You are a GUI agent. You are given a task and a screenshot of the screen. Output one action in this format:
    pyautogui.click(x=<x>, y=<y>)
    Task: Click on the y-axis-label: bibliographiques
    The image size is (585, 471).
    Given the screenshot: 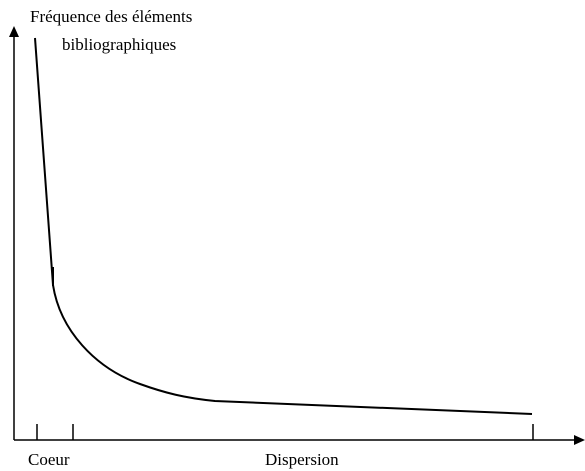 What is the action you would take?
    pyautogui.click(x=119, y=44)
    